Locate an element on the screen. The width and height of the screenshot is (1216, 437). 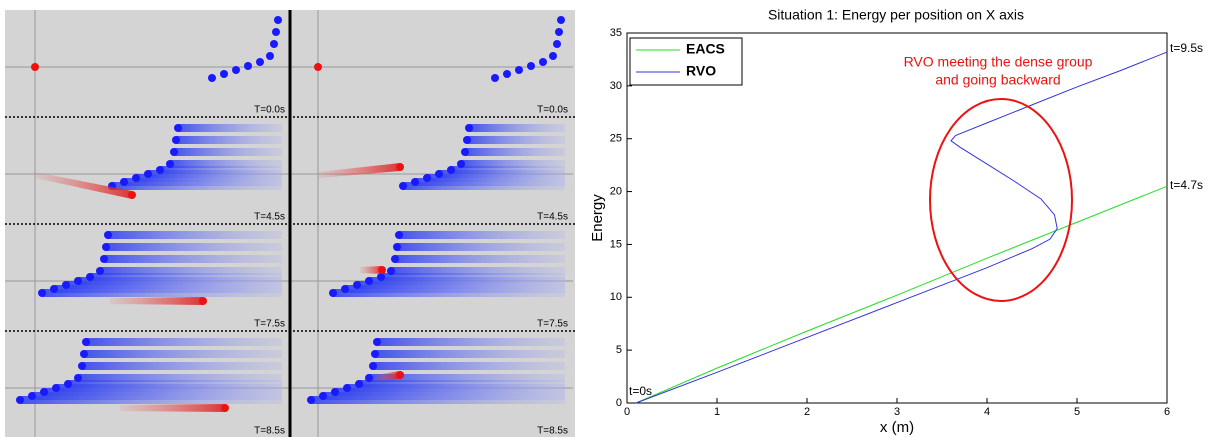
x-tick-label: 6 is located at coordinates (1167, 412).